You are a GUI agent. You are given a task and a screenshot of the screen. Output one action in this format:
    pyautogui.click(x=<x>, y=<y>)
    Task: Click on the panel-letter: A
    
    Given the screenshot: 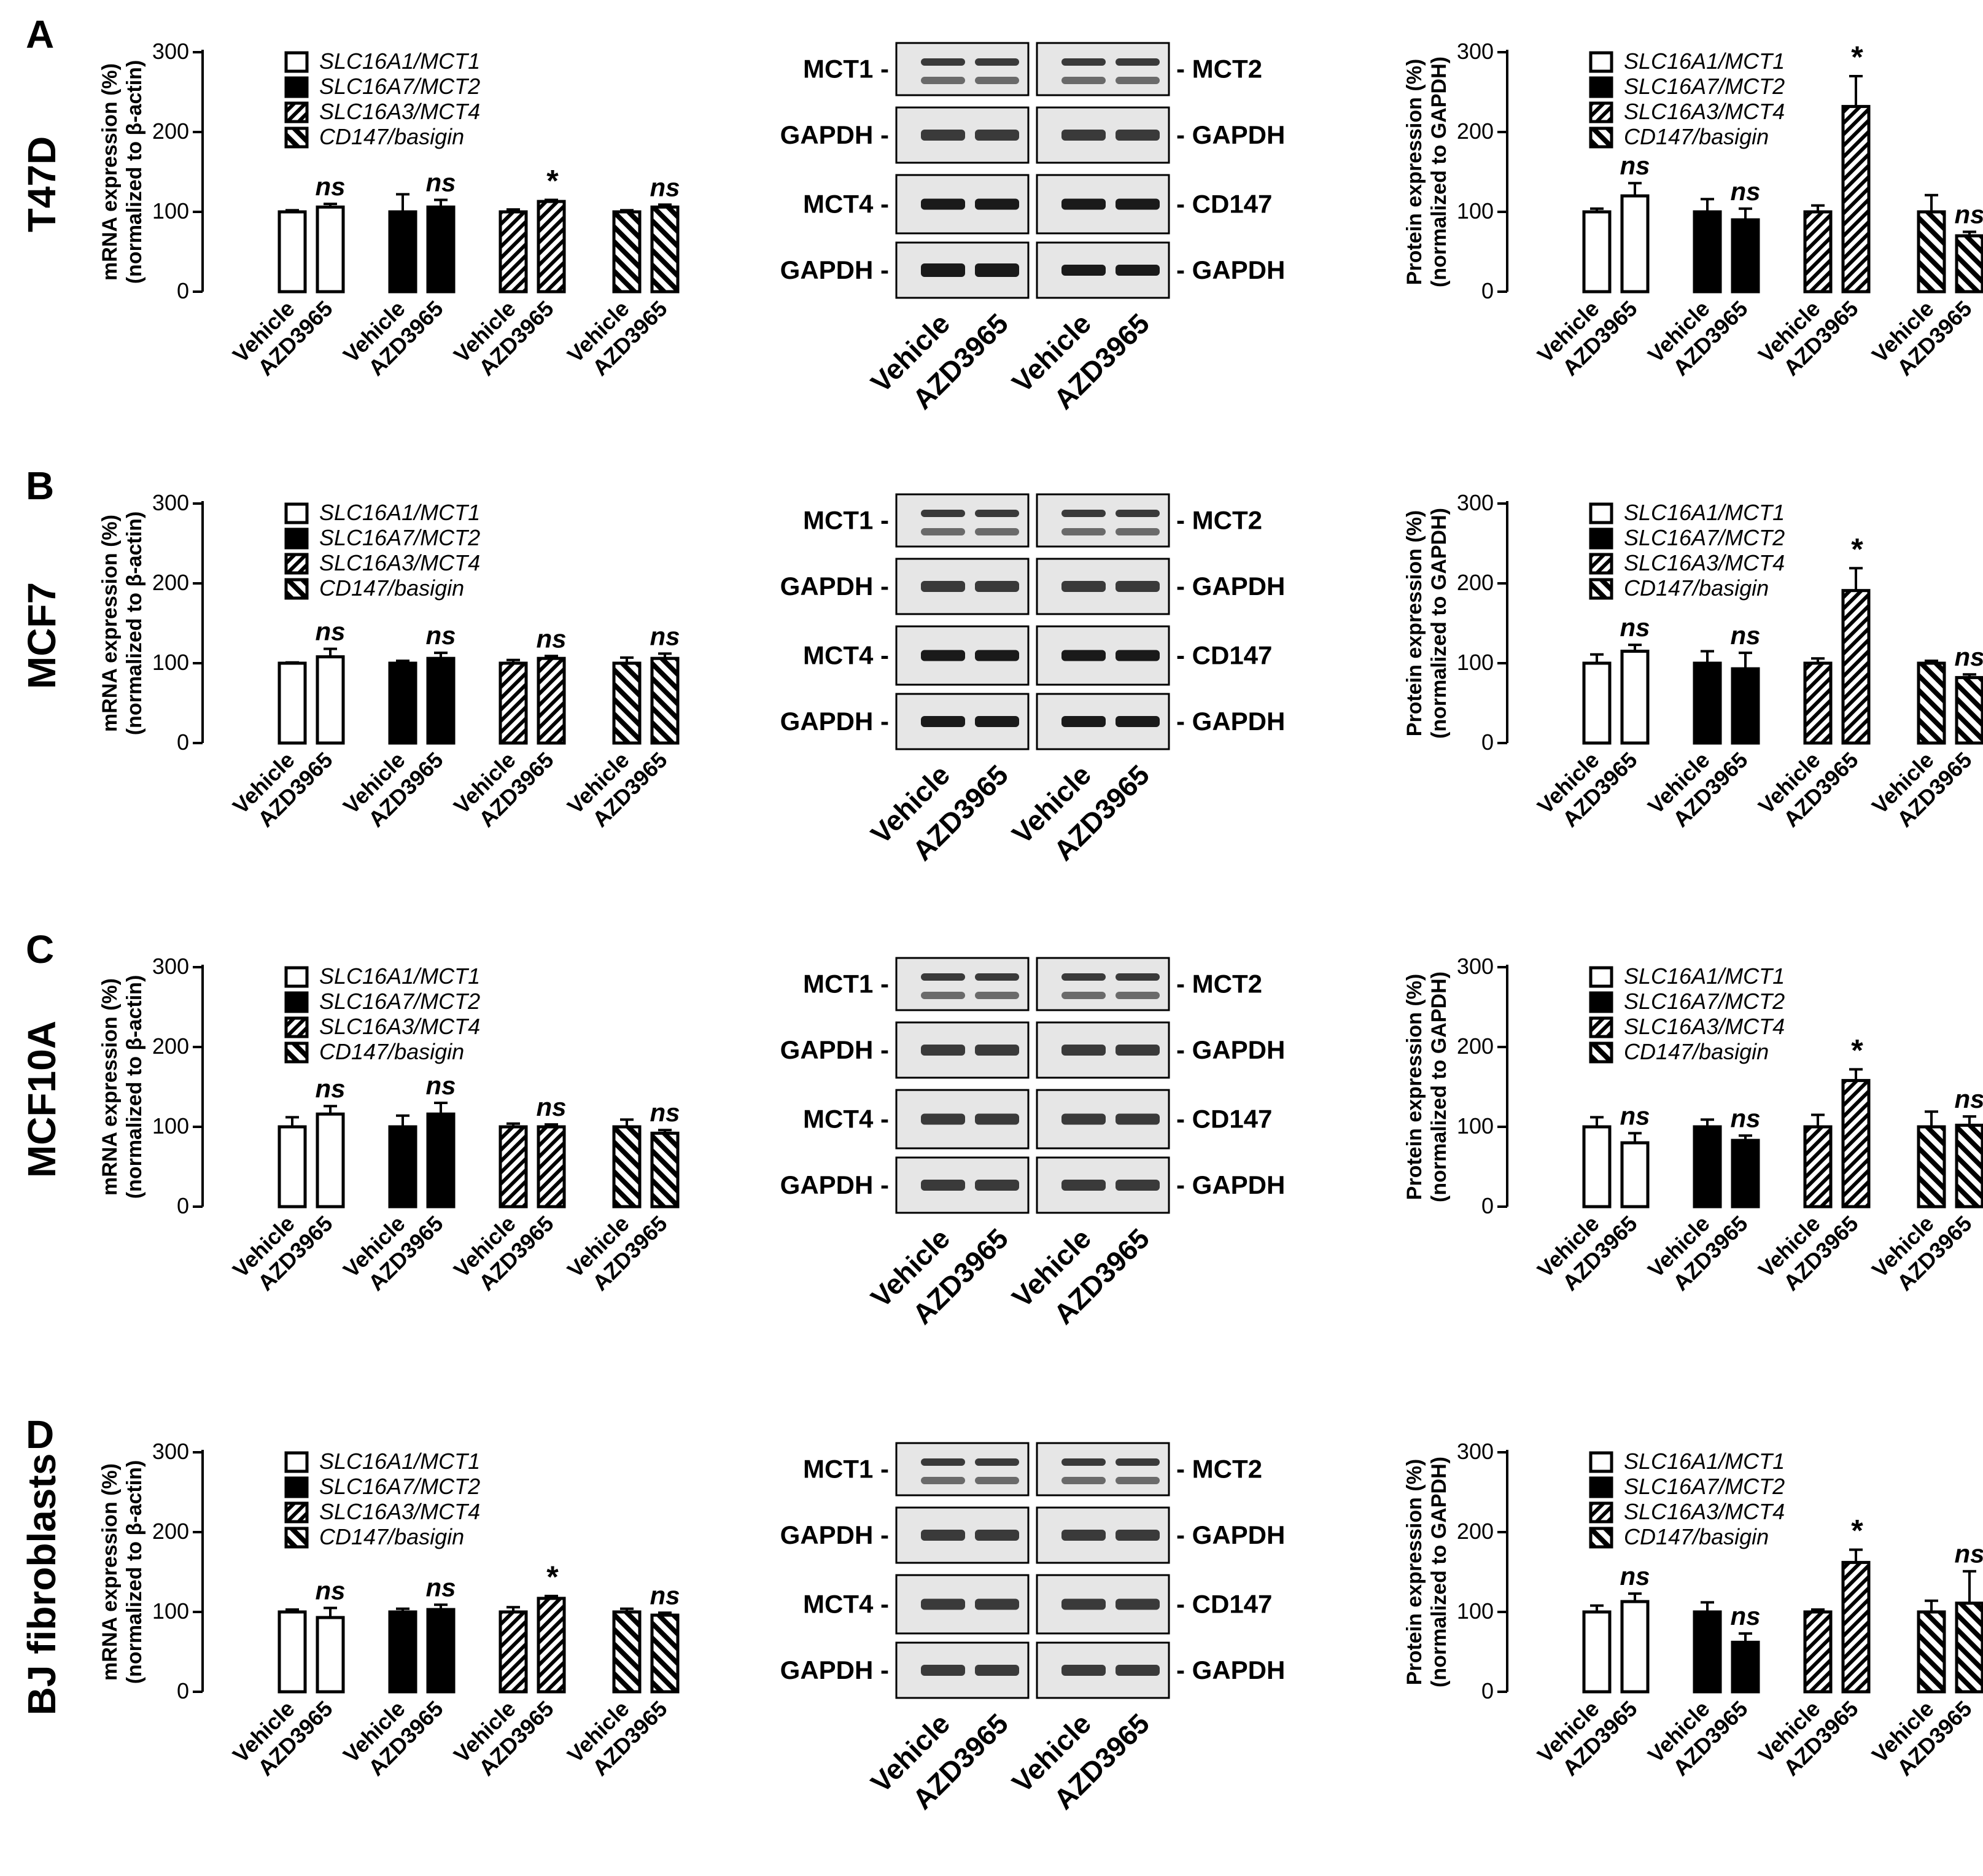 What is the action you would take?
    pyautogui.click(x=40, y=34)
    